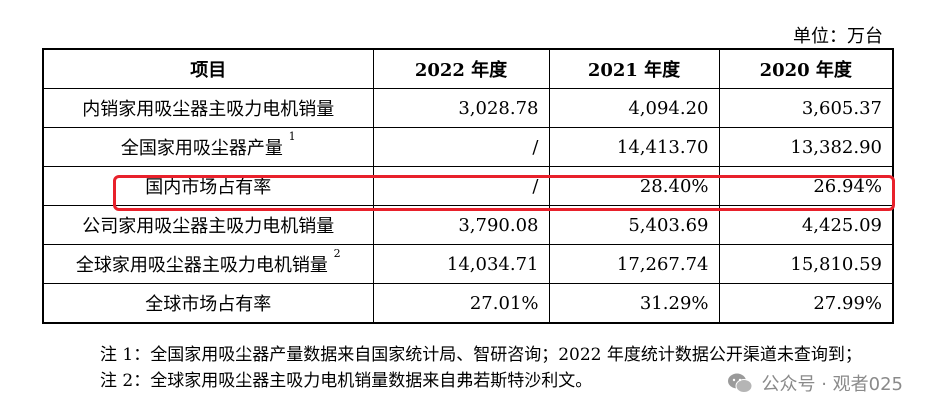 The width and height of the screenshot is (933, 420). I want to click on watermark: 公众号 · 观者025, so click(815, 383).